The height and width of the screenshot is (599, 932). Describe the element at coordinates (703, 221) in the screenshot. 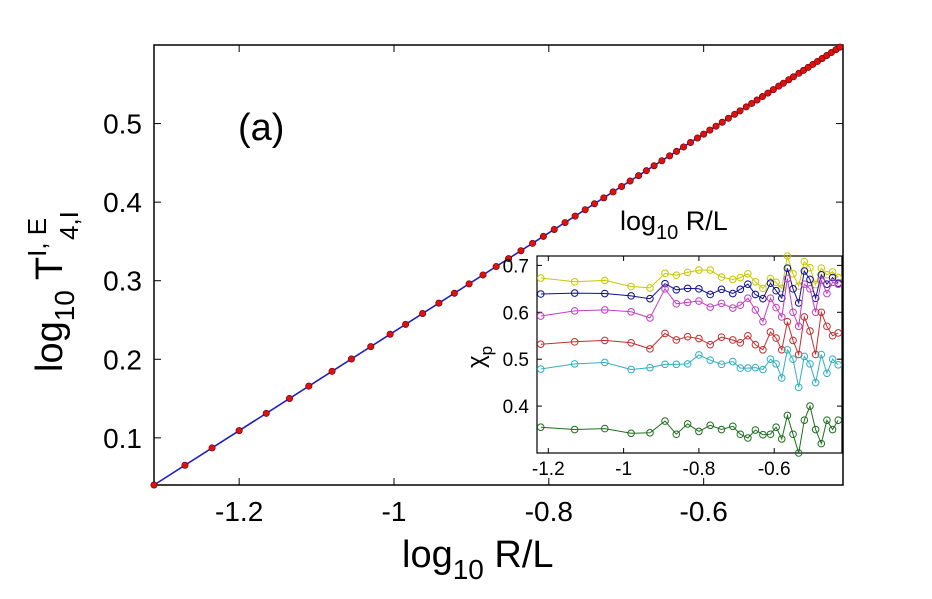

I see `inset-title-tail: R/L` at that location.